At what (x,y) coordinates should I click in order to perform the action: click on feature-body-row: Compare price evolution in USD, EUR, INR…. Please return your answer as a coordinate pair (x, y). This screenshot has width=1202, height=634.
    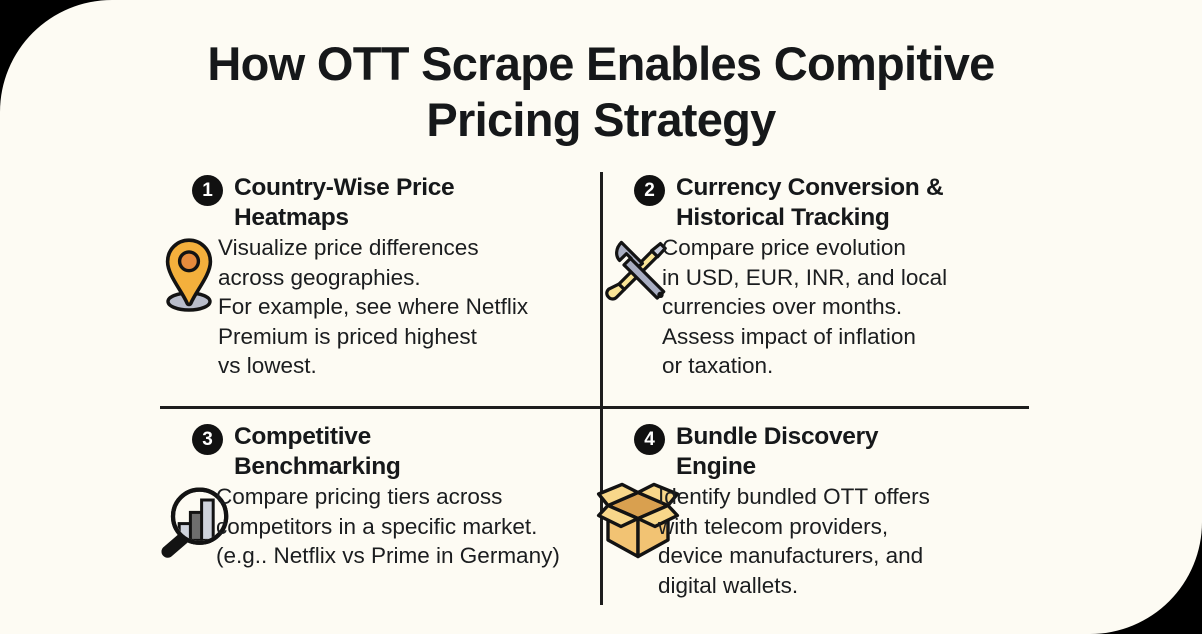
    Looking at the image, I should click on (819, 307).